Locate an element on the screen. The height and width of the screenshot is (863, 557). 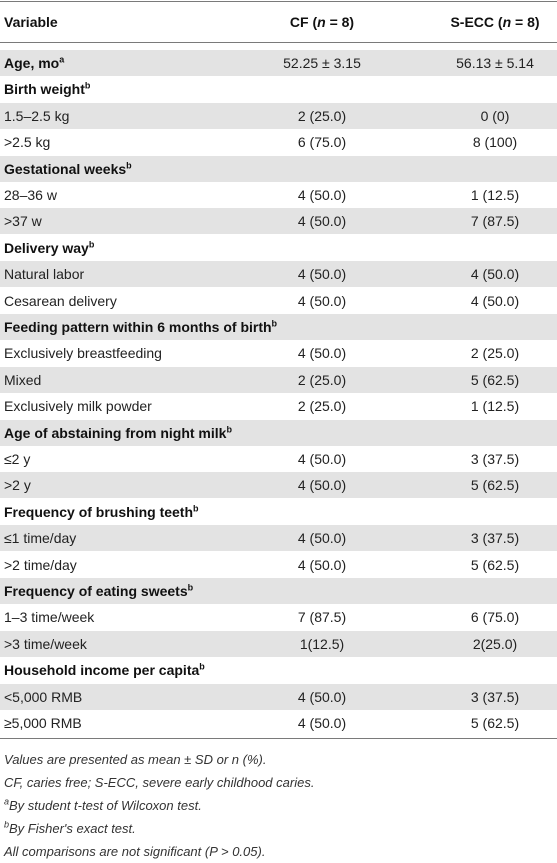
cf-value: 6 (75.0) is located at coordinates (322, 142).